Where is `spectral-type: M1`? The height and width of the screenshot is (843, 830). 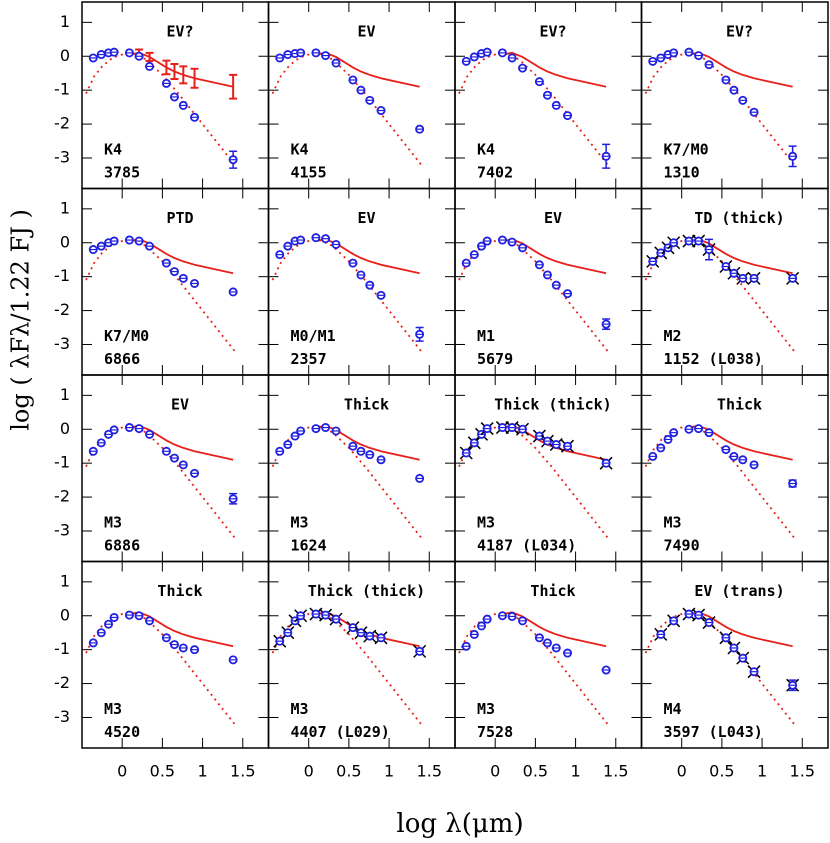
spectral-type: M1 is located at coordinates (486, 336).